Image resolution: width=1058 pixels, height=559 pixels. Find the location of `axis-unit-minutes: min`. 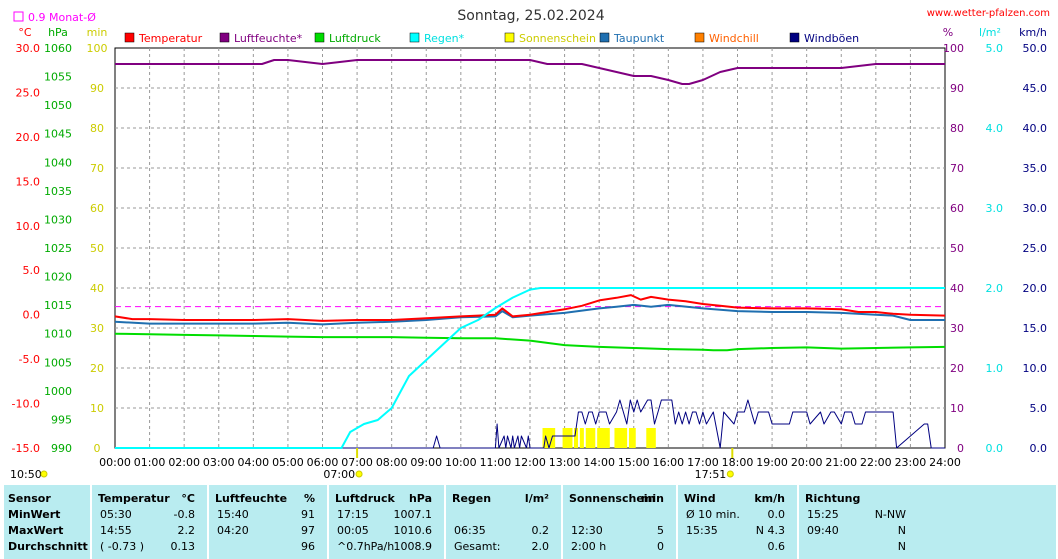

axis-unit-minutes: min is located at coordinates (97, 32).